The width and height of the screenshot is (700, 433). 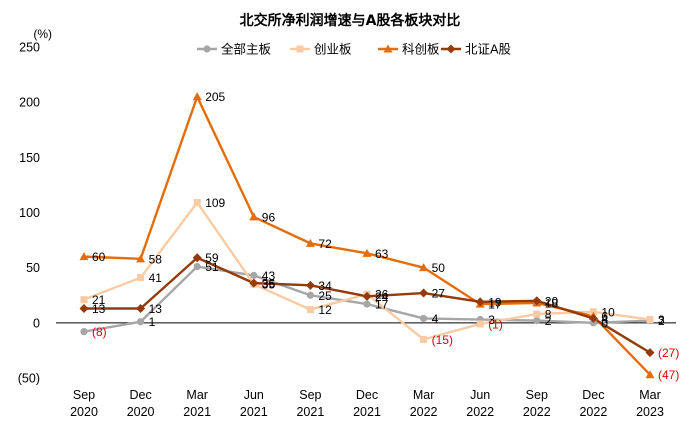 I want to click on data-label: (47), so click(x=668, y=375).